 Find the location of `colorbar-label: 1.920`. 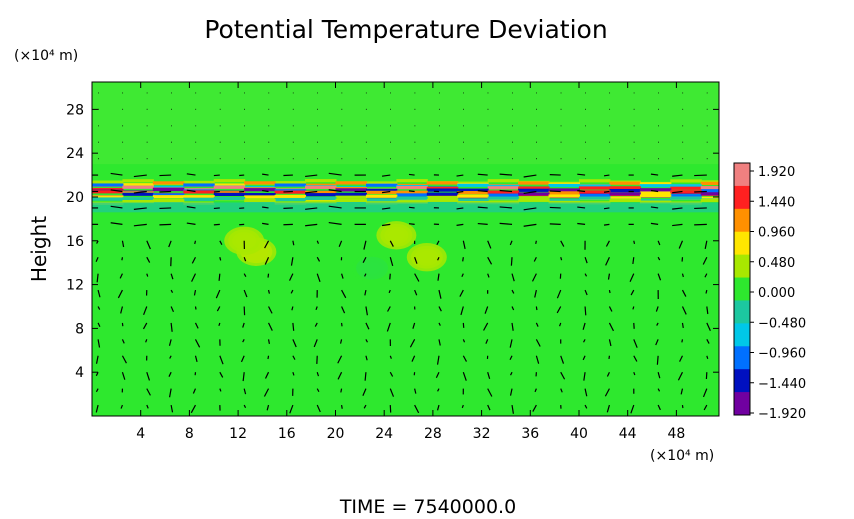

colorbar-label: 1.920 is located at coordinates (776, 172).